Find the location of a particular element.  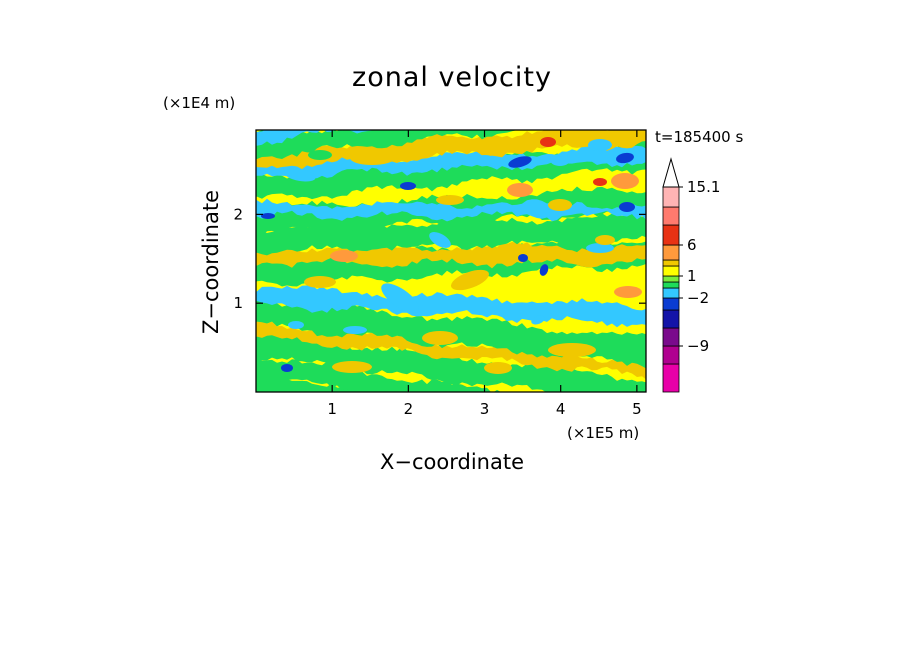

x-unit-label: (×1E5 m) is located at coordinates (603, 433).